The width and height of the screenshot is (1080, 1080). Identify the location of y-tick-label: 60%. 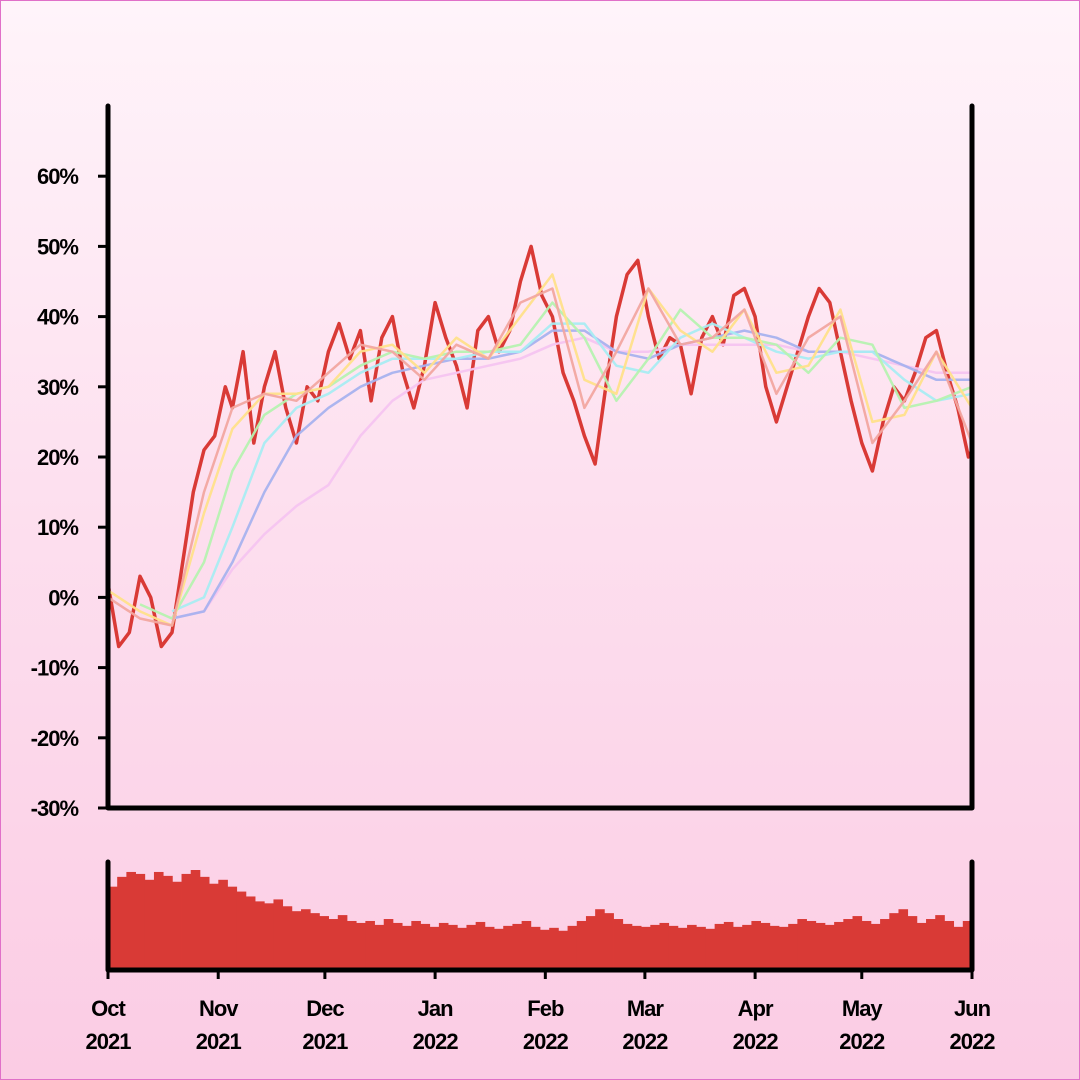
(57, 176).